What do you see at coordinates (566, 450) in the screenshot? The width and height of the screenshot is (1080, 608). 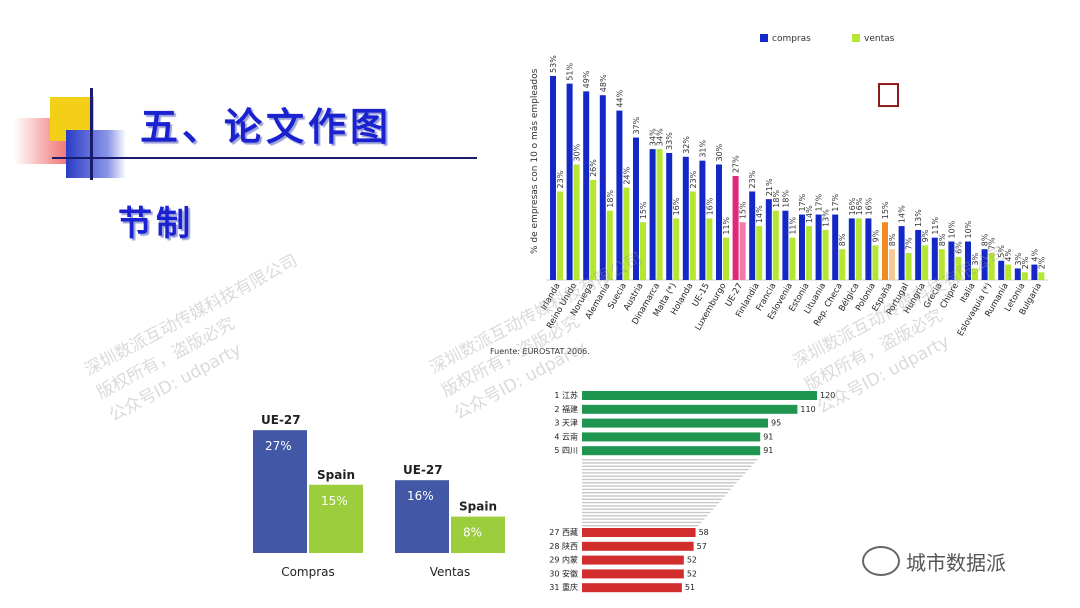 I see `rank-top-label: 5 四川` at bounding box center [566, 450].